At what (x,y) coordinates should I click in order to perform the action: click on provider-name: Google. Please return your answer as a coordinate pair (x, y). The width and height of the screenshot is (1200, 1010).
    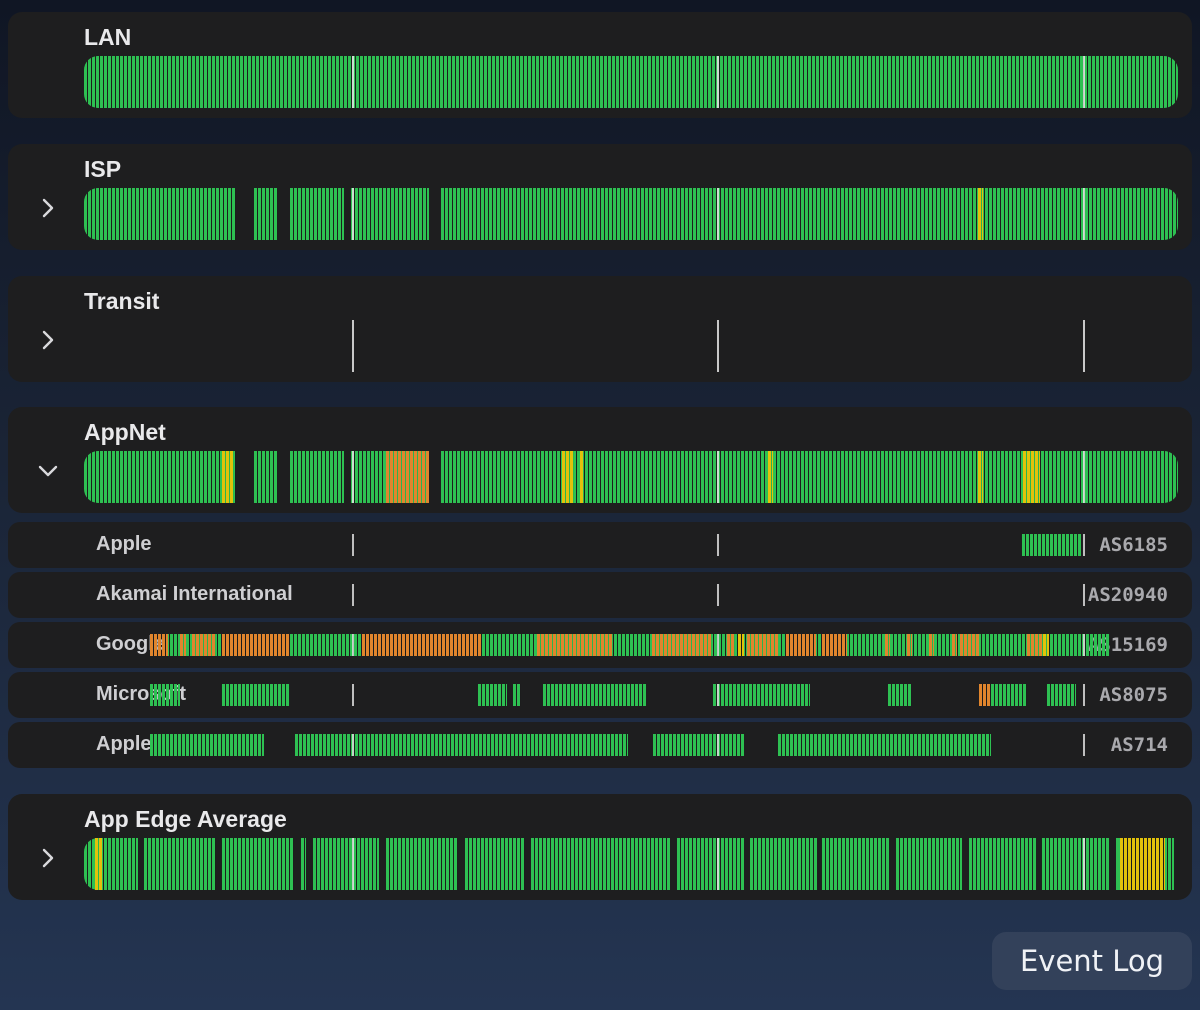
    Looking at the image, I should click on (130, 644).